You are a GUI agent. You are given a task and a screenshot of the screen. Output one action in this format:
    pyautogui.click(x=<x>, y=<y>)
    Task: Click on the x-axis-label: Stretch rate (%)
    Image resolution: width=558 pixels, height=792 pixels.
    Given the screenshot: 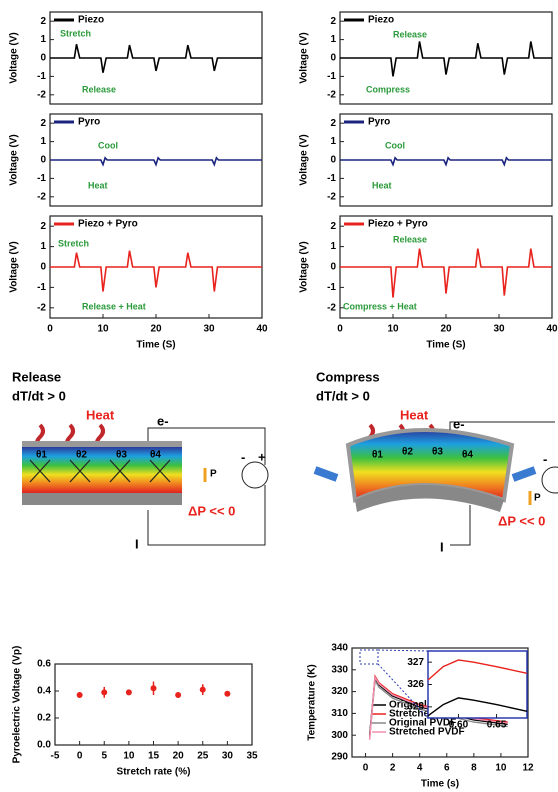 What is the action you would take?
    pyautogui.click(x=154, y=772)
    